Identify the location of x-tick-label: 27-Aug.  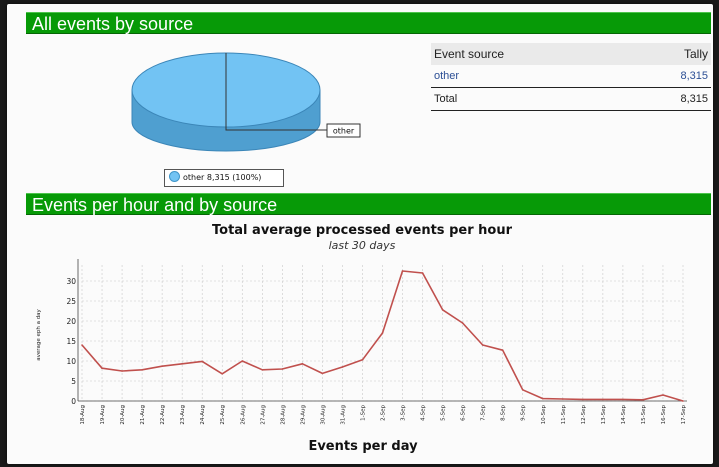
(263, 415).